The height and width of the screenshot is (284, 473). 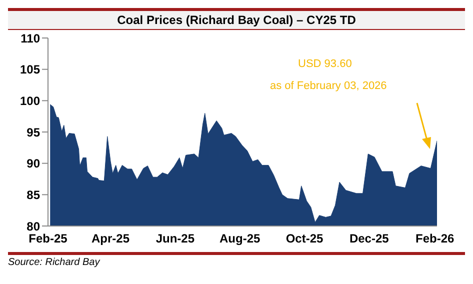 I want to click on y-tick-label: 90, so click(x=33, y=163).